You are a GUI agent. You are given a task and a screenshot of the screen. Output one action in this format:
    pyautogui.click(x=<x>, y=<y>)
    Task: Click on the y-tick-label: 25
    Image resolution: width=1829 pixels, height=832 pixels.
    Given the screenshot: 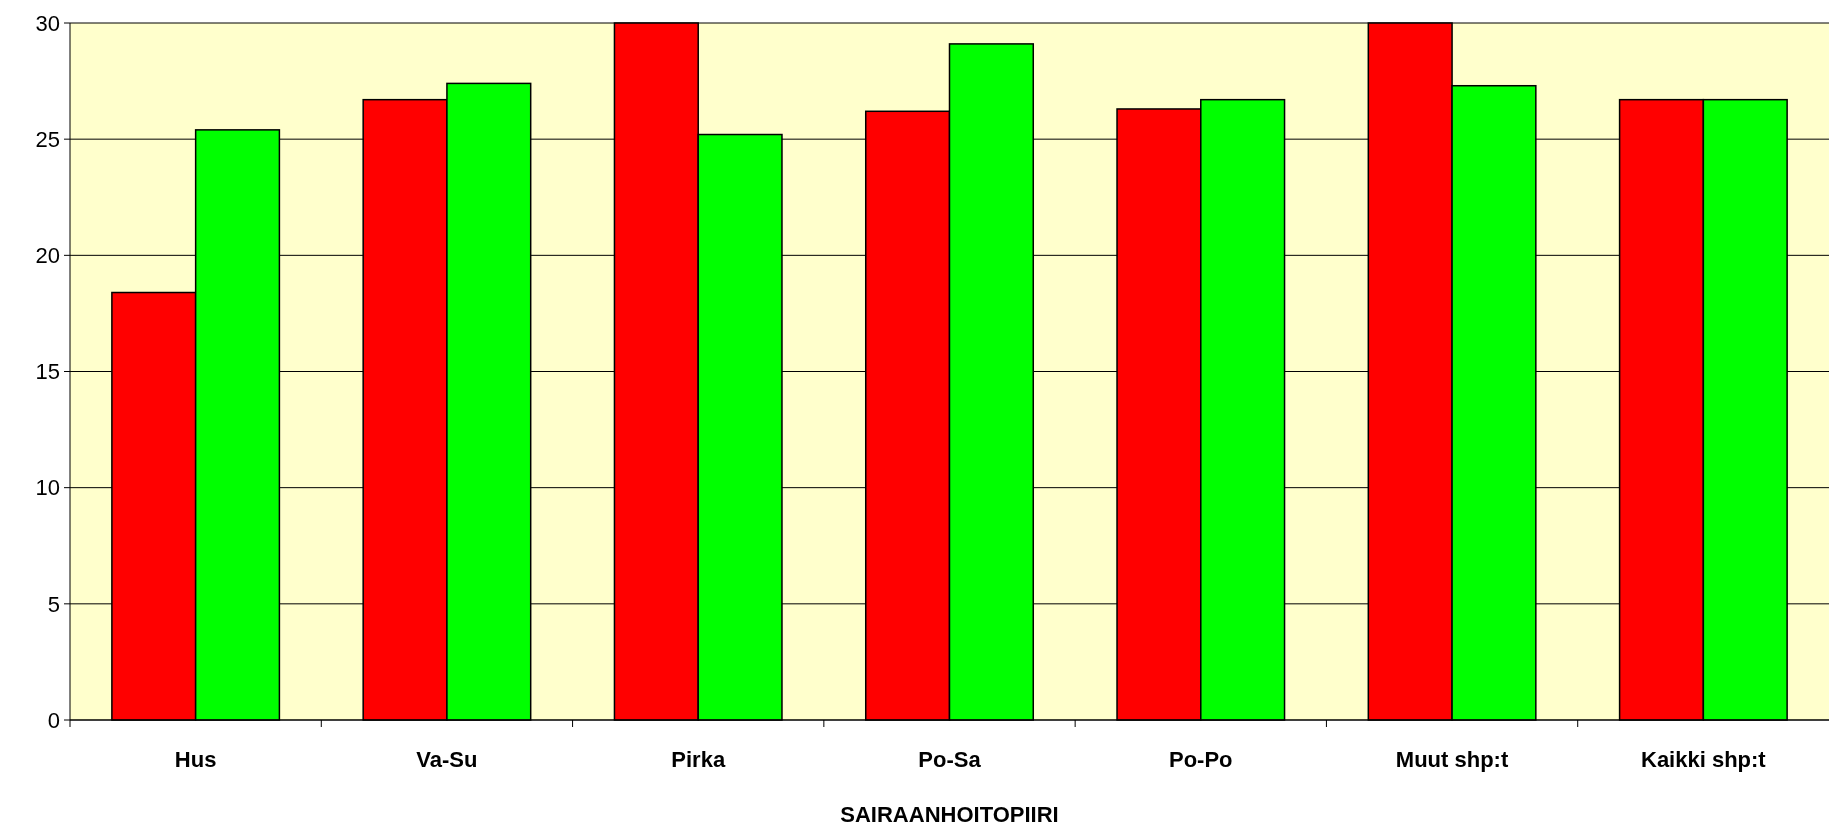 What is the action you would take?
    pyautogui.click(x=47, y=139)
    